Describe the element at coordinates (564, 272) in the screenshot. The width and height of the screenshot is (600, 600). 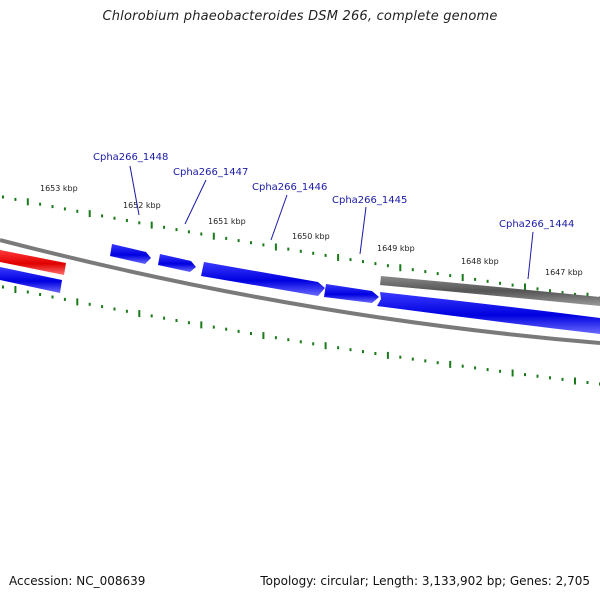
I see `scale-label-1647: 1647 kbp` at that location.